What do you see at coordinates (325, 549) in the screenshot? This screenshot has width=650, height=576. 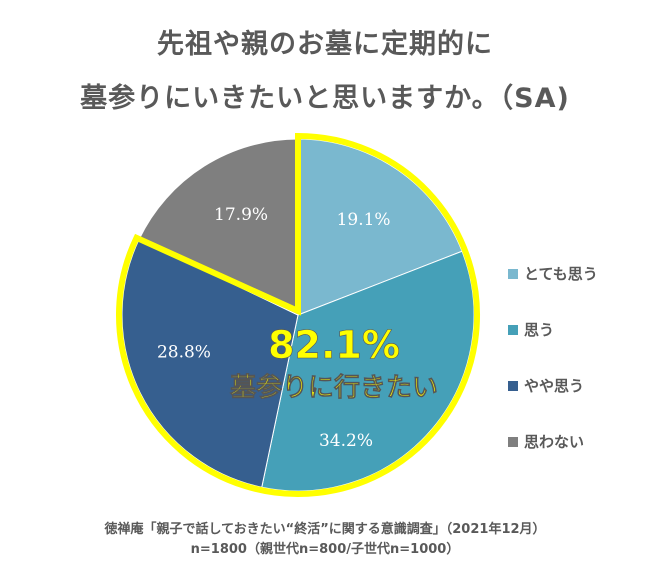 I see `source-line2: n=1800（親世代n=800/子世代n=1000）` at bounding box center [325, 549].